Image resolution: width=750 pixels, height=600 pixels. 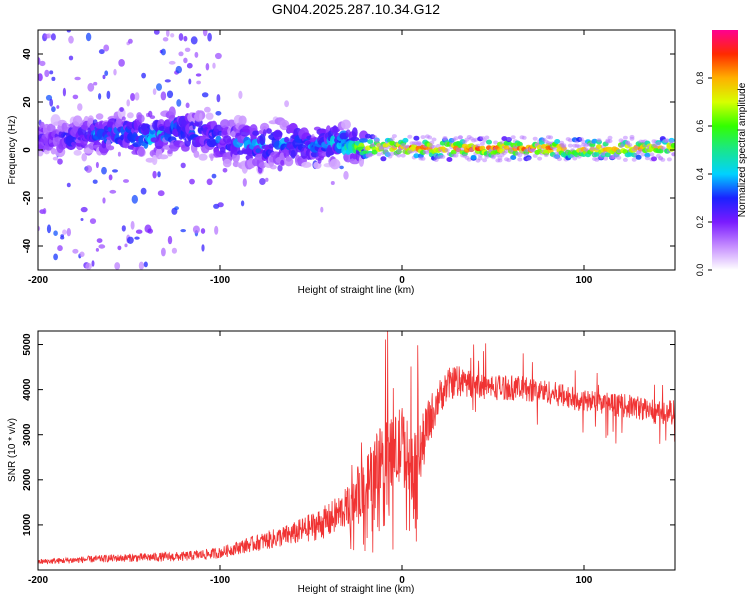 What do you see at coordinates (700, 78) in the screenshot?
I see `colorbar-tick-label: 0.8` at bounding box center [700, 78].